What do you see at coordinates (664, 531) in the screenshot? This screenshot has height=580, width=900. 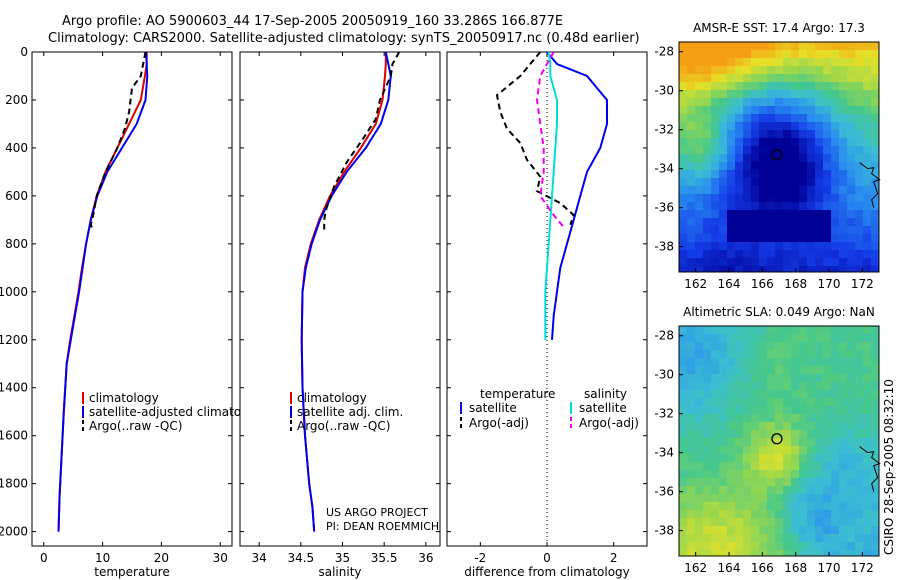 I see `y-tick-label: -38` at bounding box center [664, 531].